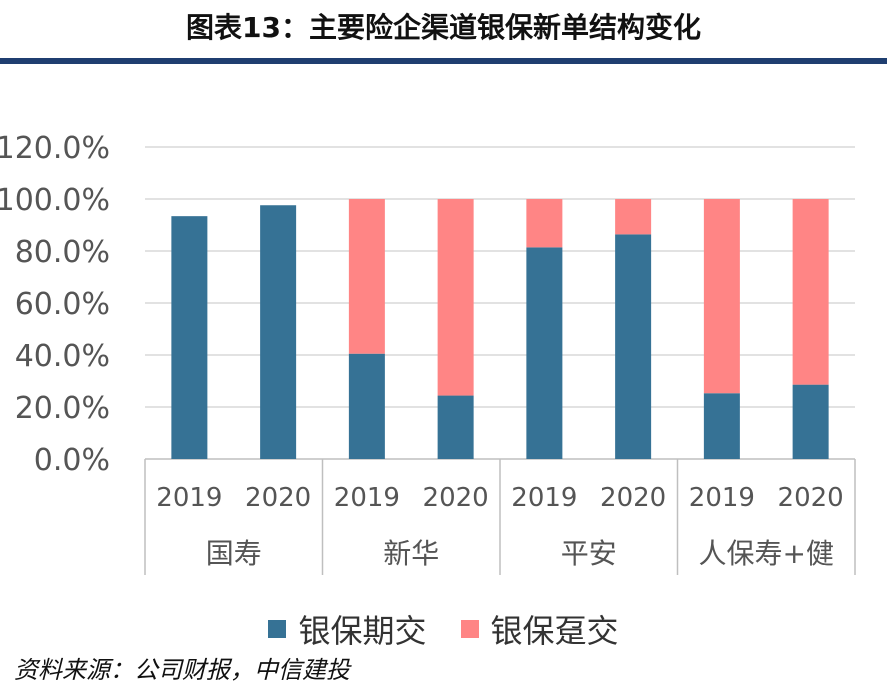  Describe the element at coordinates (443, 61) in the screenshot. I see `title-divider` at that location.